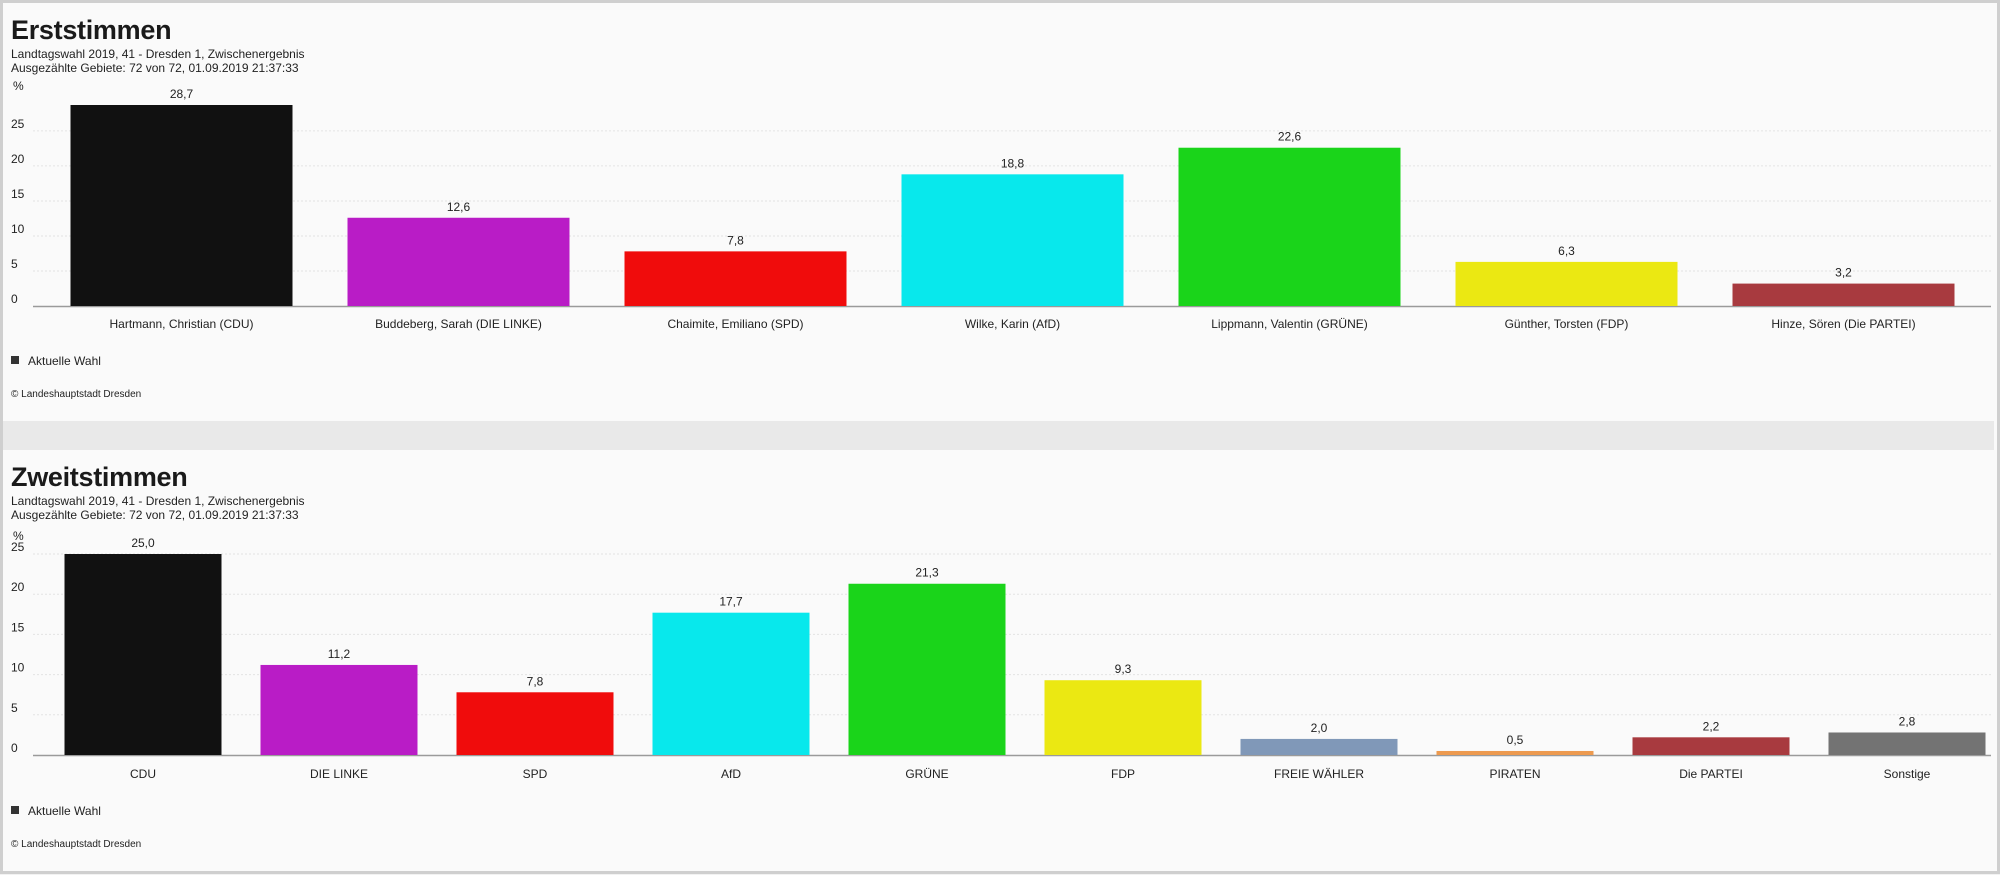 The height and width of the screenshot is (875, 2000). What do you see at coordinates (926, 774) in the screenshot?
I see `category-label: GRÜNE` at bounding box center [926, 774].